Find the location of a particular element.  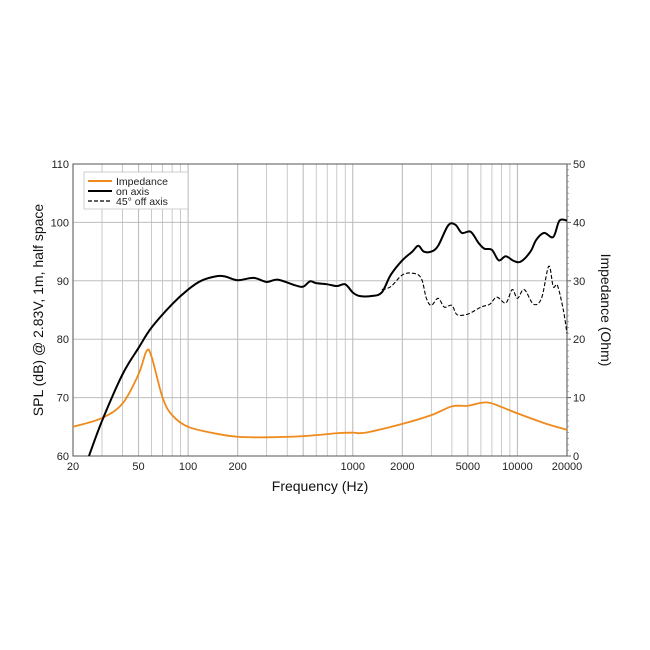

y-axis-label: SPL (dB) @ 2.83V, 1m, half space is located at coordinates (38, 310).